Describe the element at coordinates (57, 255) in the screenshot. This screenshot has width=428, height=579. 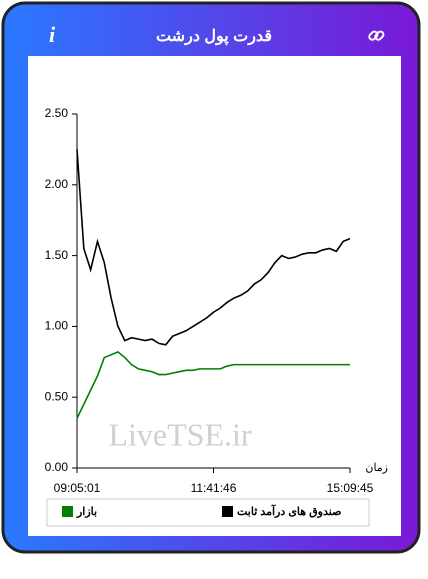
I see `y-tick-label: 1.50` at that location.